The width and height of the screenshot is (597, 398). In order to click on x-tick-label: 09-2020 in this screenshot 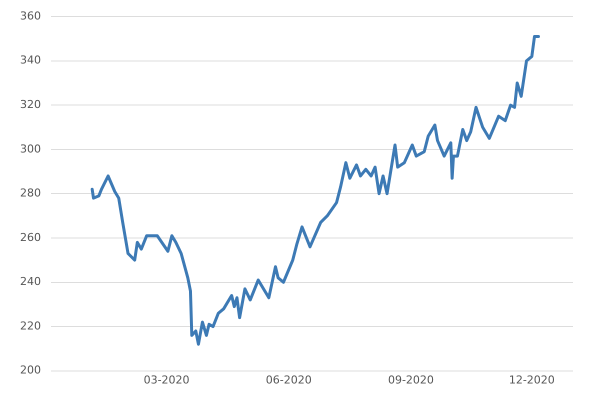, I will do `click(411, 379)`.